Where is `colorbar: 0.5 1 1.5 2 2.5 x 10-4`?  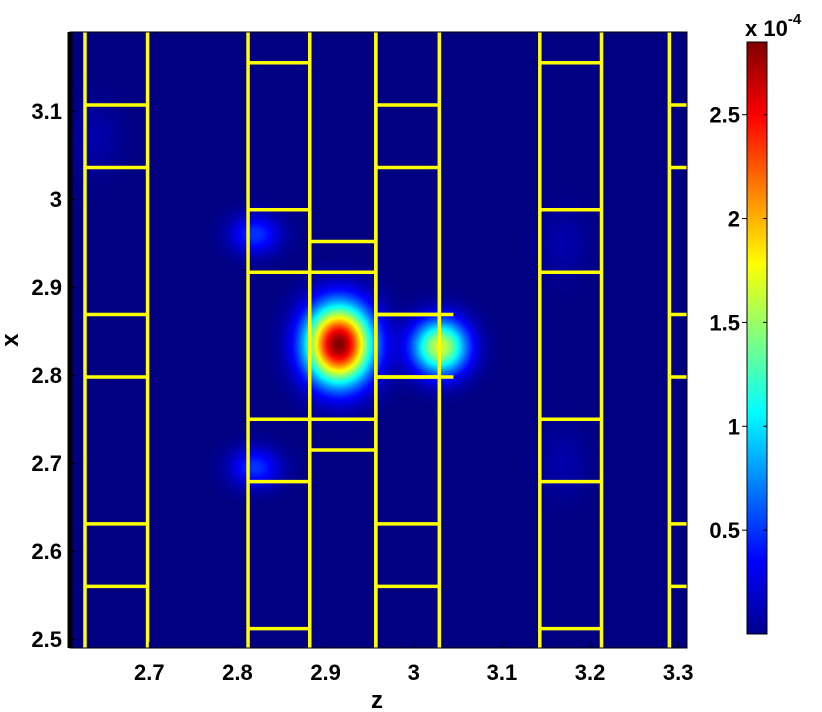 colorbar: 0.5 1 1.5 2 2.5 x 10-4 is located at coordinates (755, 323).